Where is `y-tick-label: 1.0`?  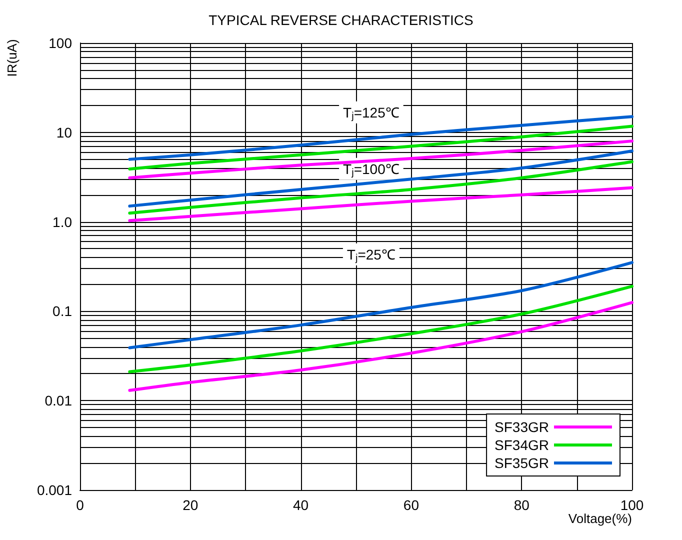 y-tick-label: 1.0 is located at coordinates (62, 222).